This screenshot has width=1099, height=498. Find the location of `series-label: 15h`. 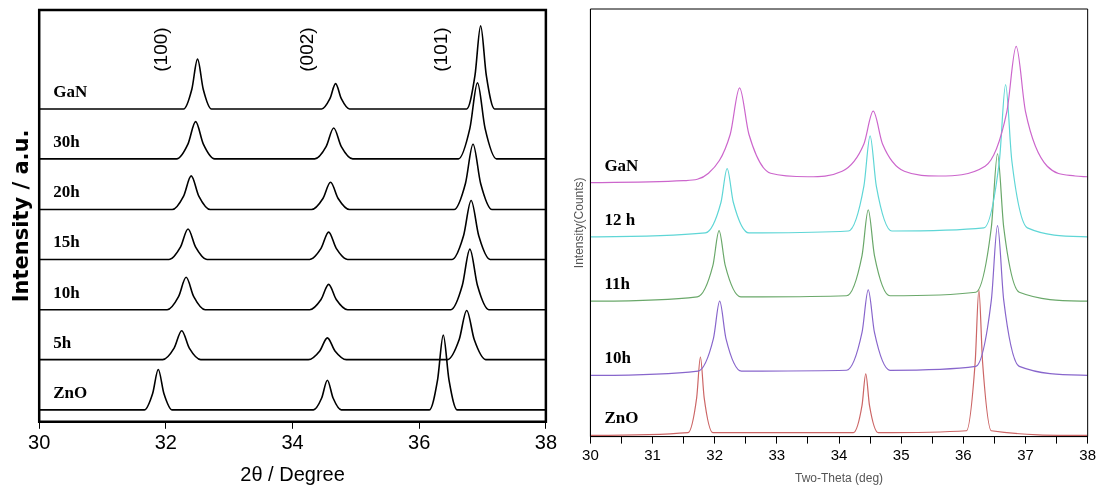

series-label: 15h is located at coordinates (67, 242).